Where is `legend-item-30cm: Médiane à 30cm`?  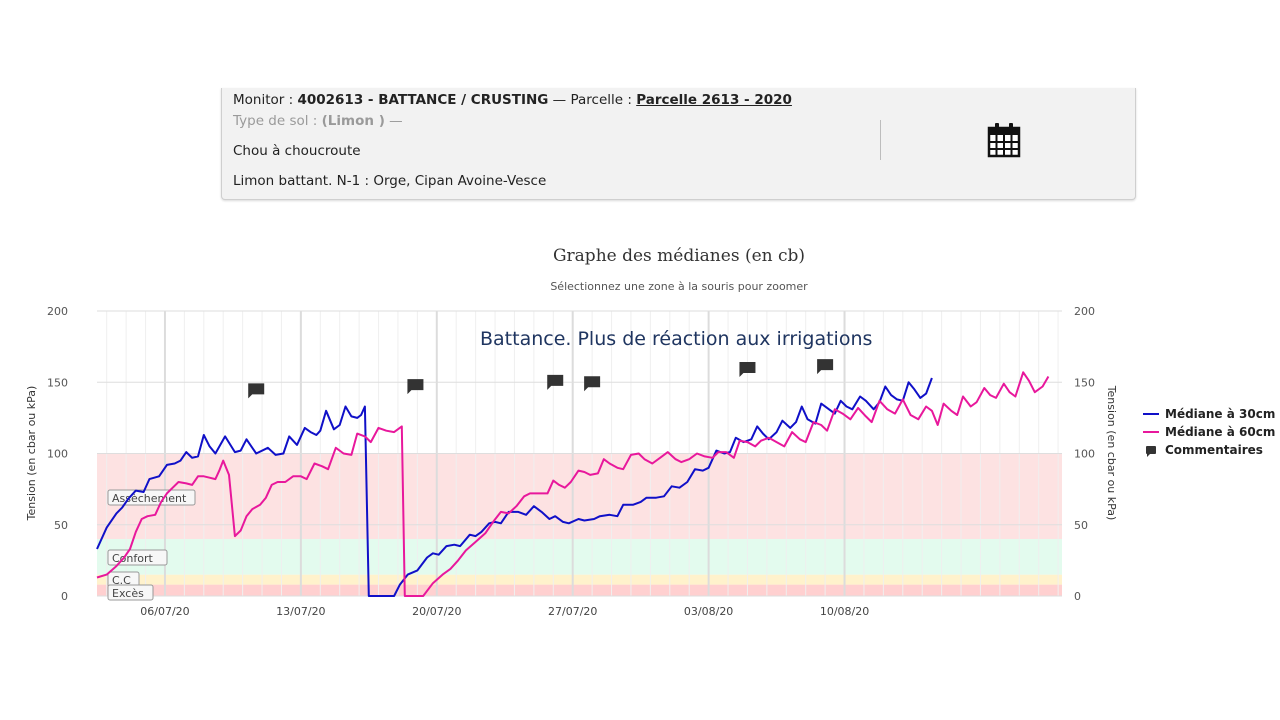
legend-item-30cm: Médiane à 30cm is located at coordinates (1209, 414).